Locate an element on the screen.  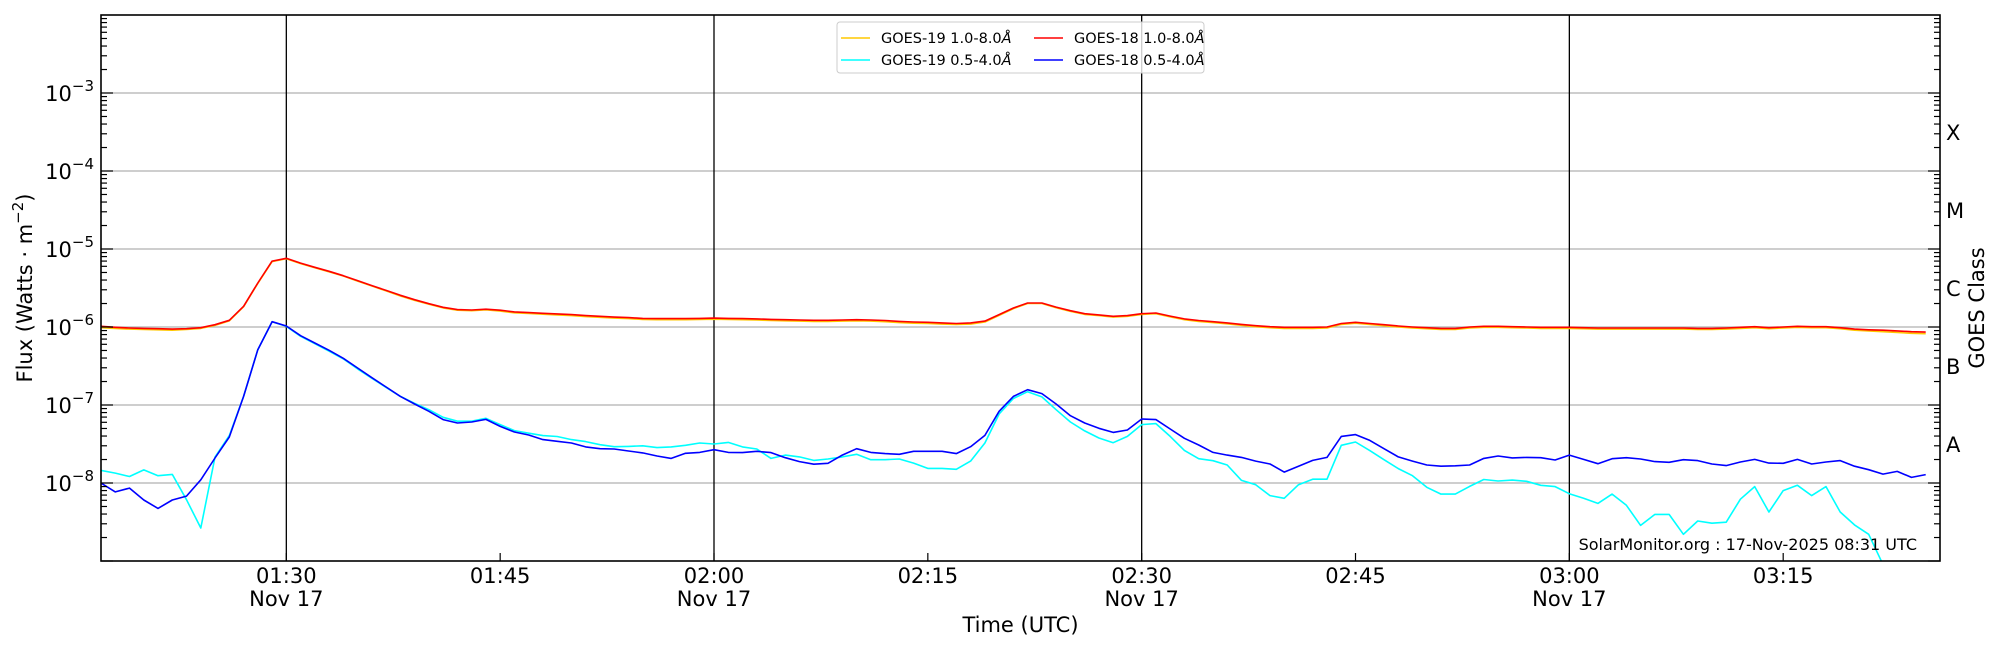
y-tick-label: 10⁻⁸ is located at coordinates (69, 481).